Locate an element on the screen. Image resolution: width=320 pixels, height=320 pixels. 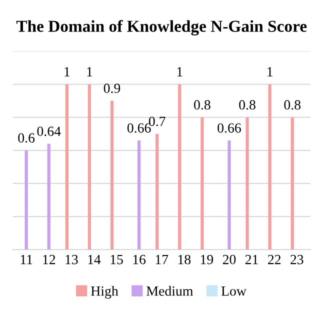
data-label: 0.64 is located at coordinates (49, 131).